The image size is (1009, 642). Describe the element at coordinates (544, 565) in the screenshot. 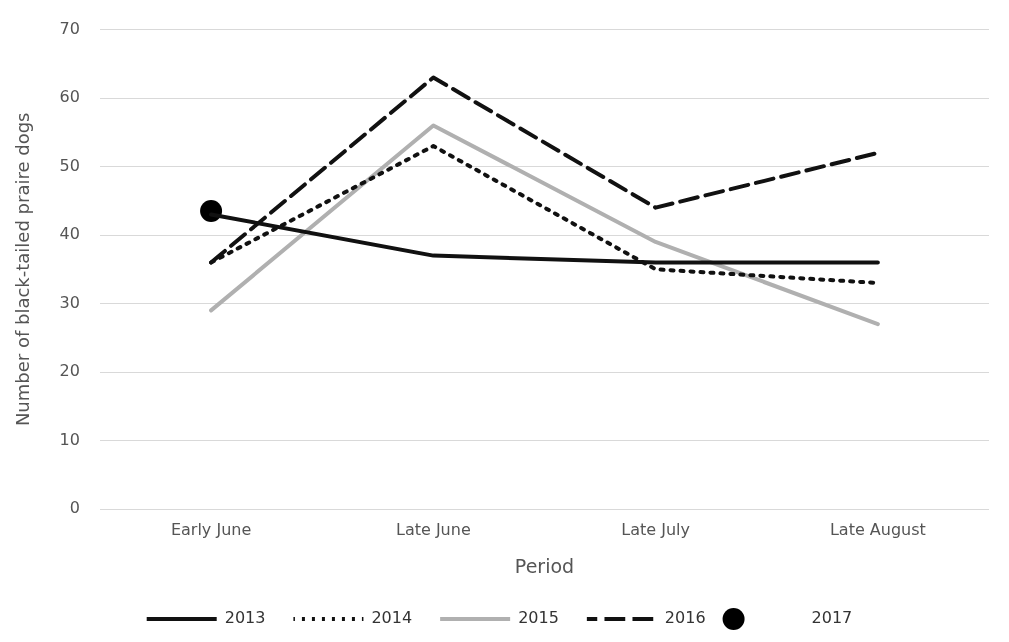

I see `x-axis-title: Period` at that location.